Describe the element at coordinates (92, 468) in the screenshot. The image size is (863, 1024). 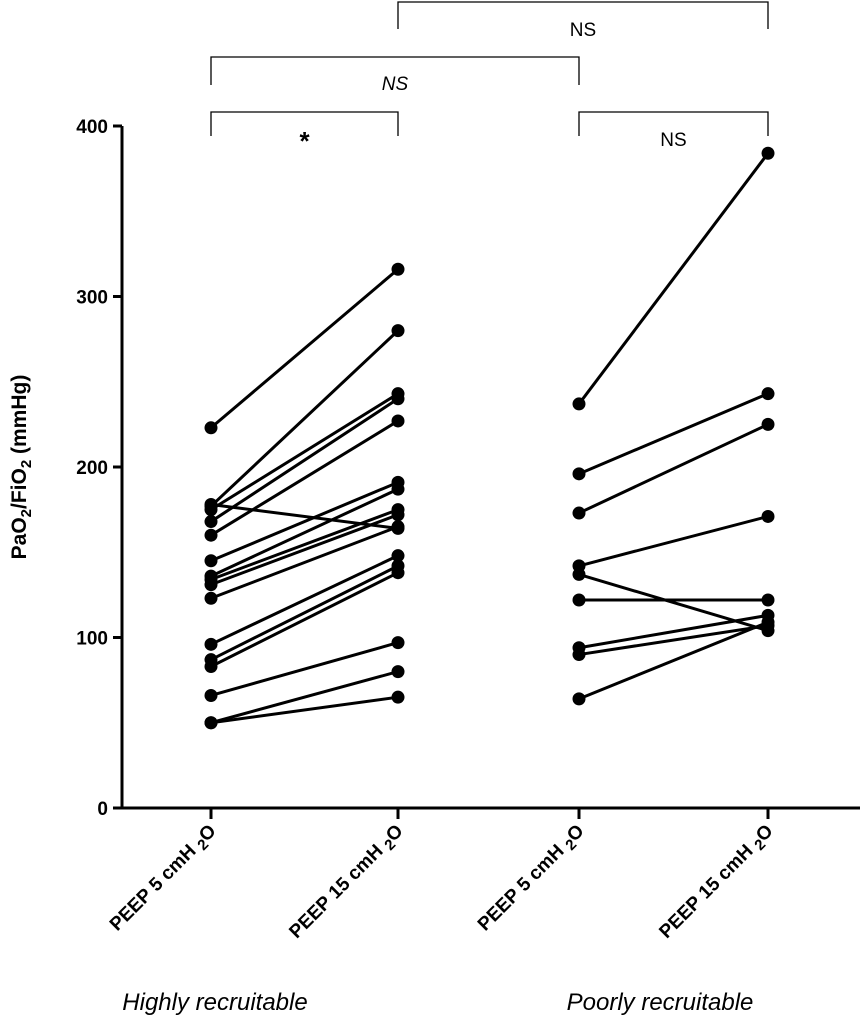
I see `y-tick-label: 200` at that location.